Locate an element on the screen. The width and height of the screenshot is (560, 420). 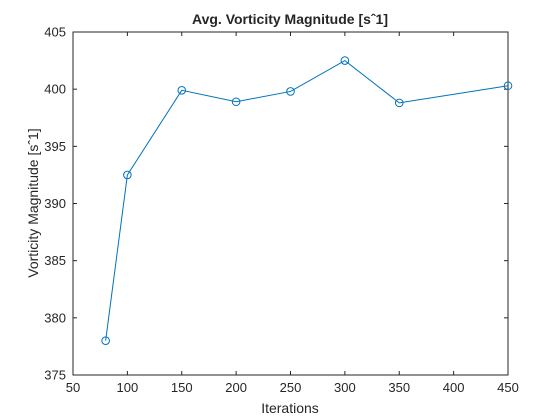
y-tick-label: 380 is located at coordinates (55, 317).